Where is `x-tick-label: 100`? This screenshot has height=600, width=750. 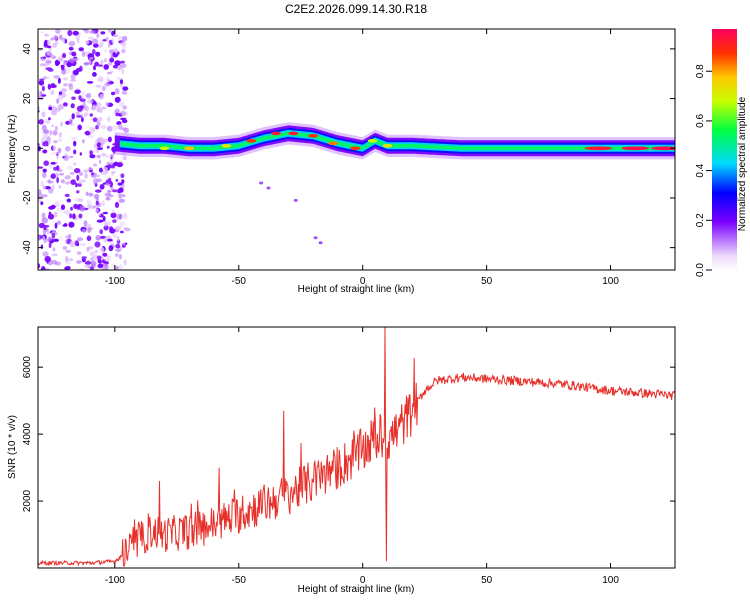
x-tick-label: 100 is located at coordinates (610, 281).